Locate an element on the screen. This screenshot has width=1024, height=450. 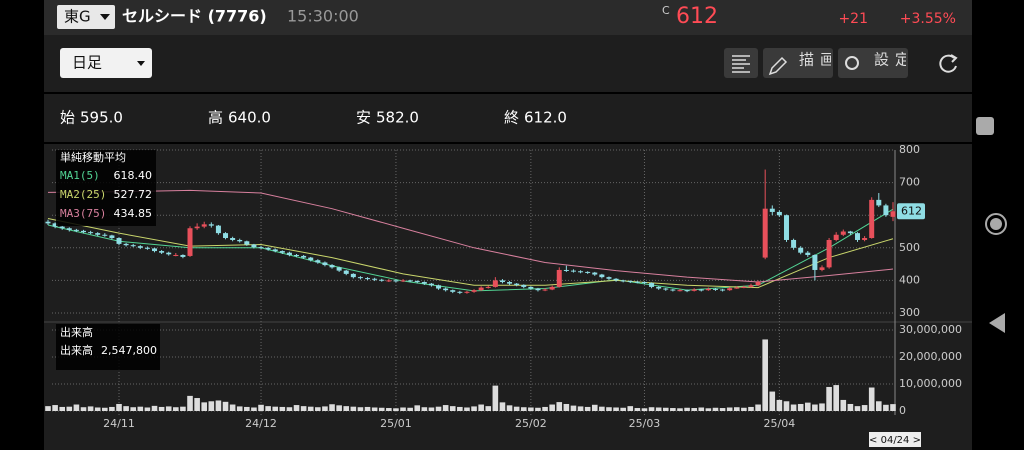
nav-home is located at coordinates (996, 224).